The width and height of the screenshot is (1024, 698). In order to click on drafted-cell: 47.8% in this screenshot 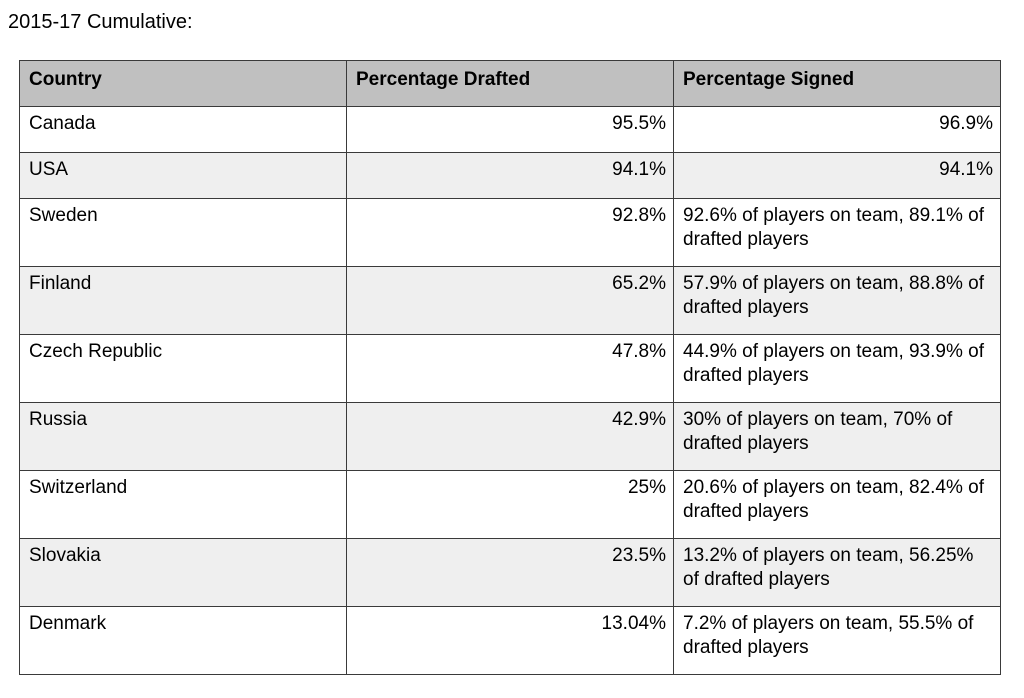, I will do `click(510, 368)`.